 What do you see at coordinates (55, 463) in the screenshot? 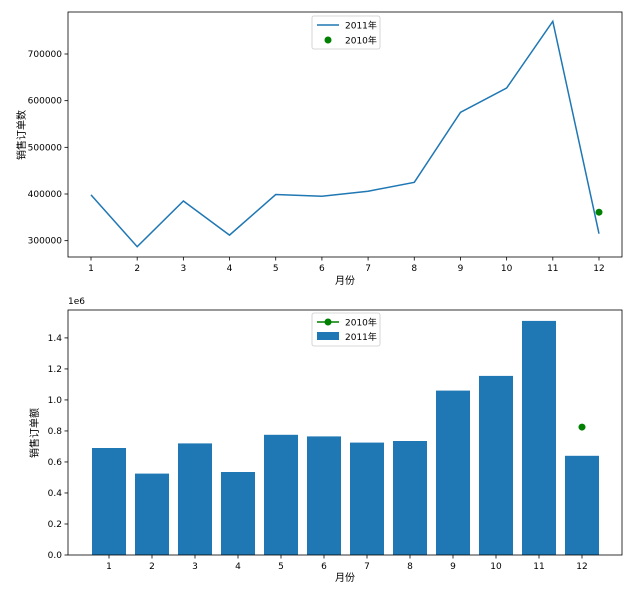
I see `bottom-y-tick-label-0.6: 0.6` at bounding box center [55, 463].